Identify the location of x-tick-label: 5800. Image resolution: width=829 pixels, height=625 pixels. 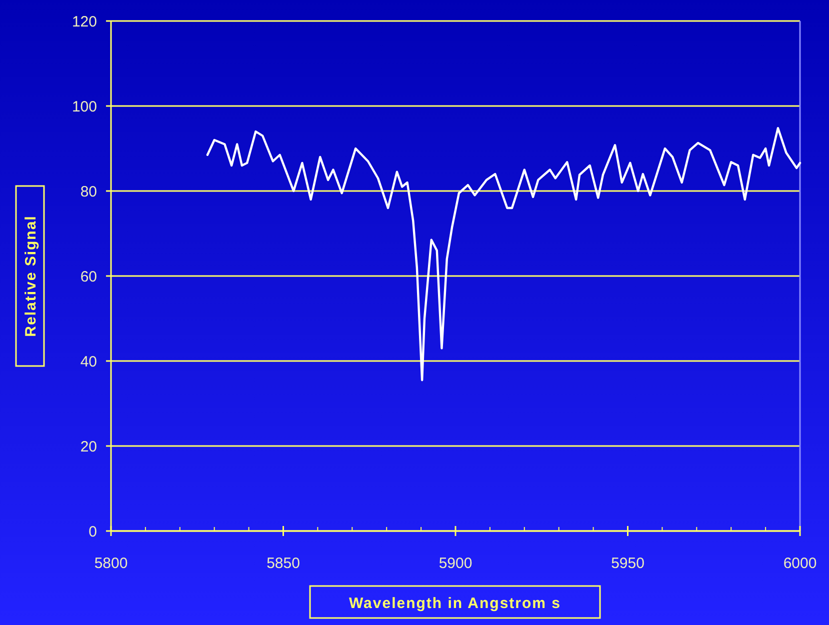
(111, 563).